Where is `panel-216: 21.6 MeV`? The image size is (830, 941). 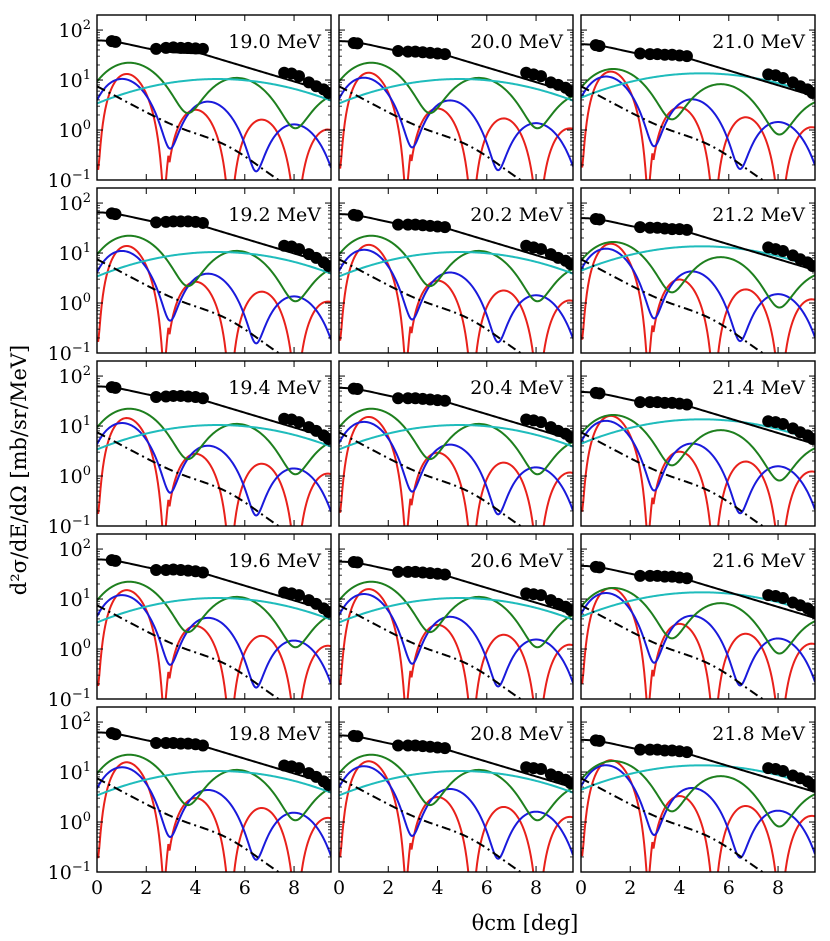
panel-216: 21.6 MeV is located at coordinates (698, 616).